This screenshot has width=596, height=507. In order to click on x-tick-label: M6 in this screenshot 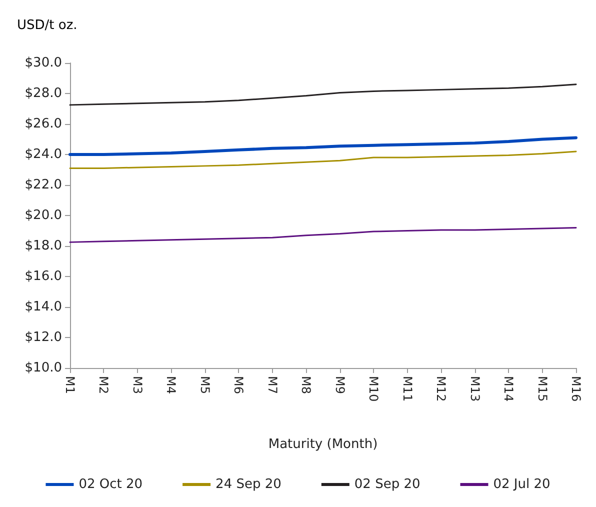, I will do `click(239, 385)`.